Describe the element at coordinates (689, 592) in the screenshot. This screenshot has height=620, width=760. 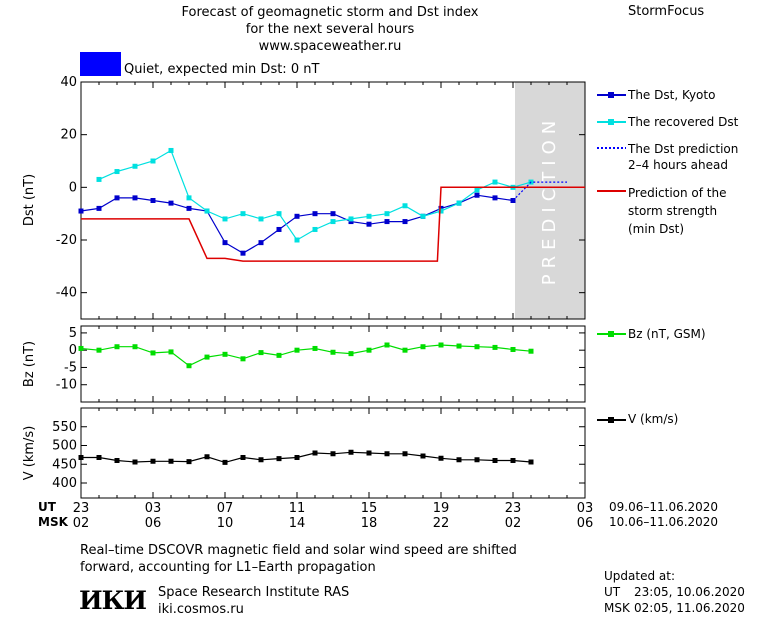
I see `updated-ut-value: 23:05, 10.06.2020` at that location.